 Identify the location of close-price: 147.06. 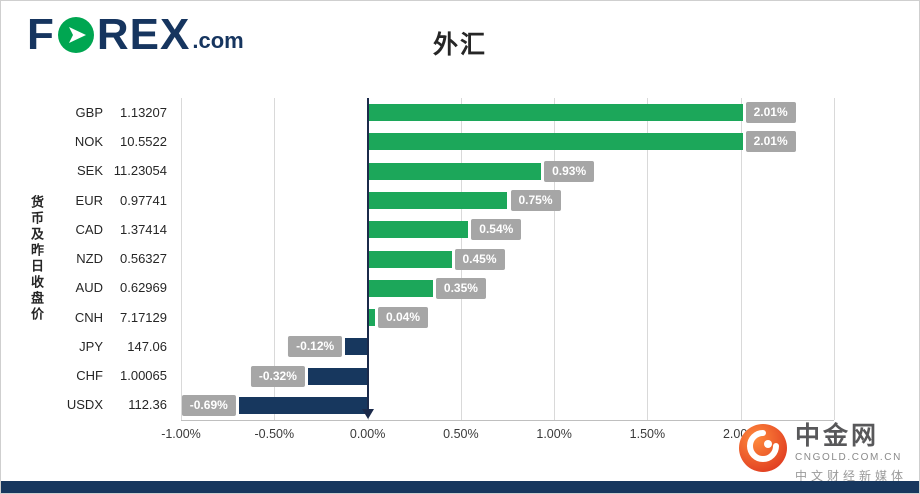
(147, 346).